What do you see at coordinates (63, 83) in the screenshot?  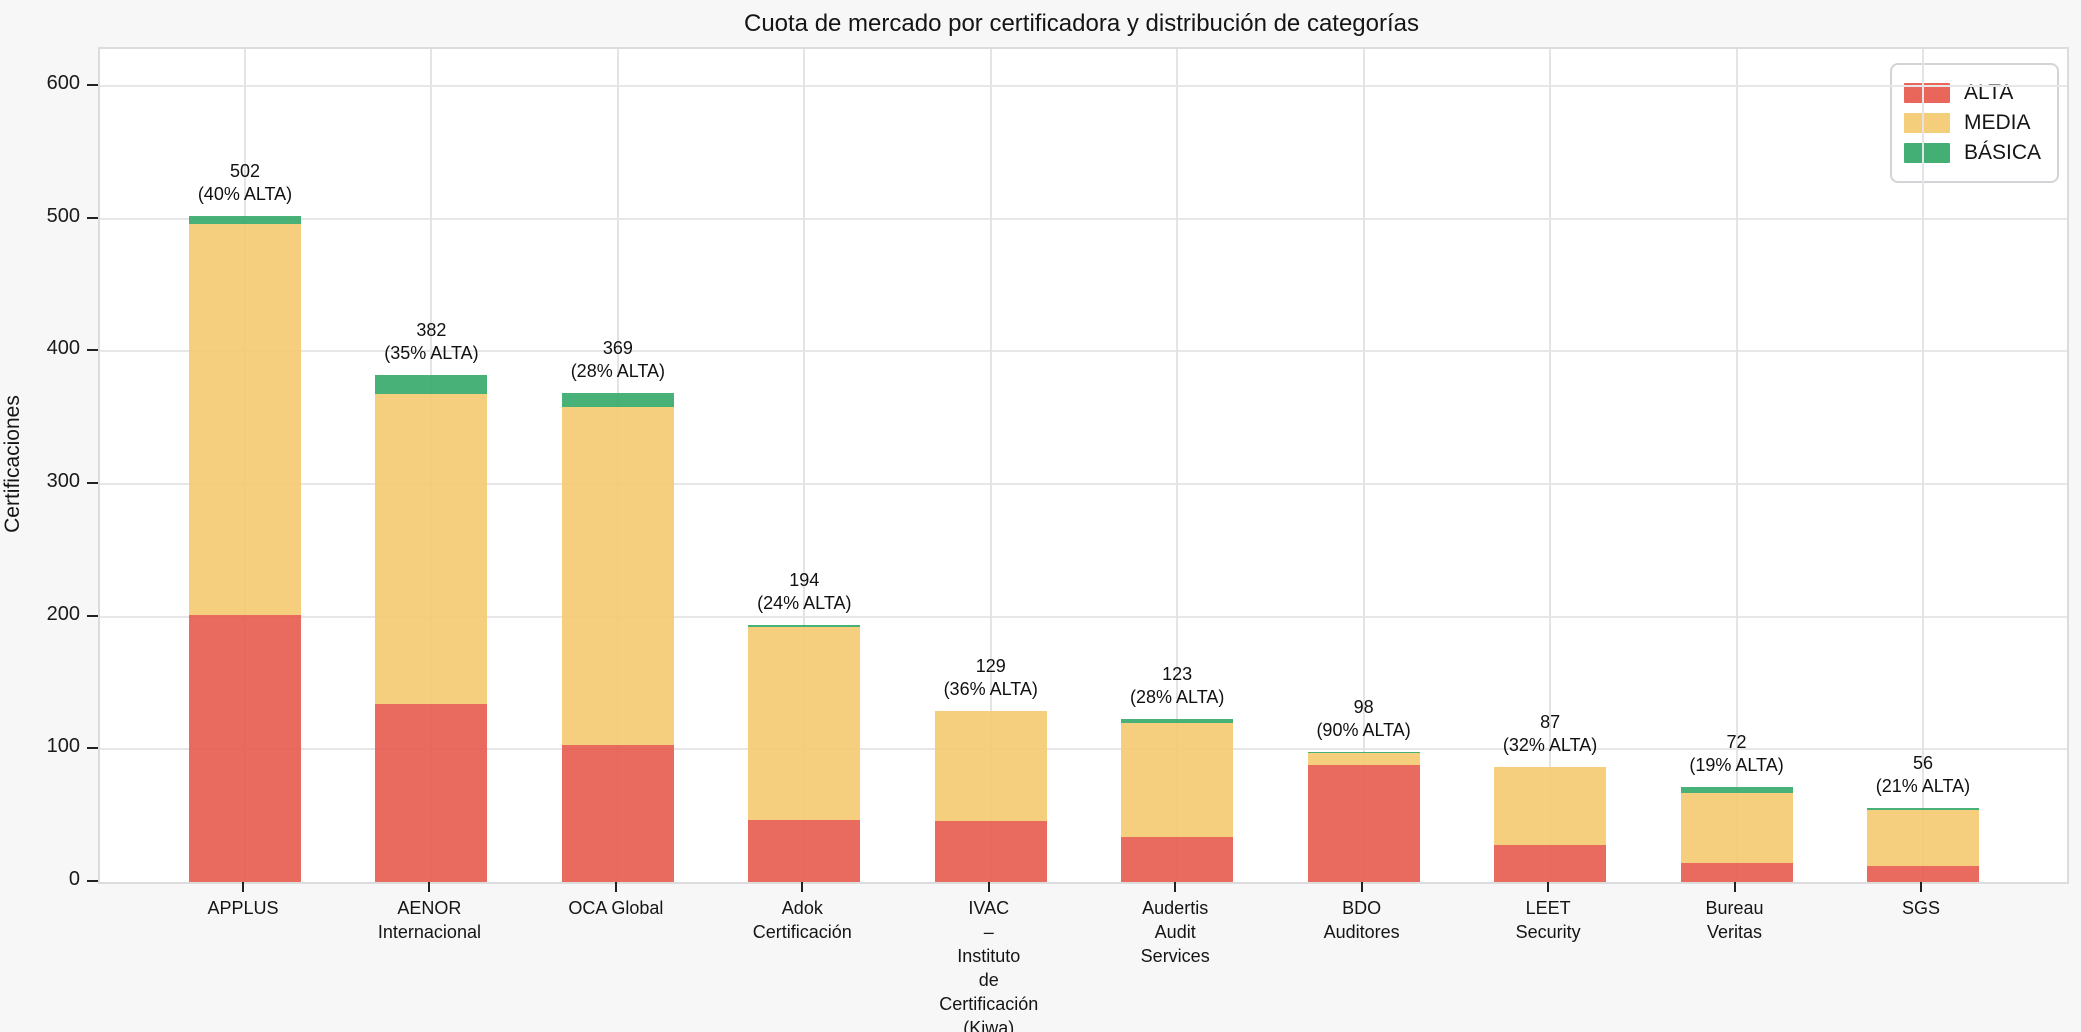 I see `y-tick-label-600: 600` at bounding box center [63, 83].